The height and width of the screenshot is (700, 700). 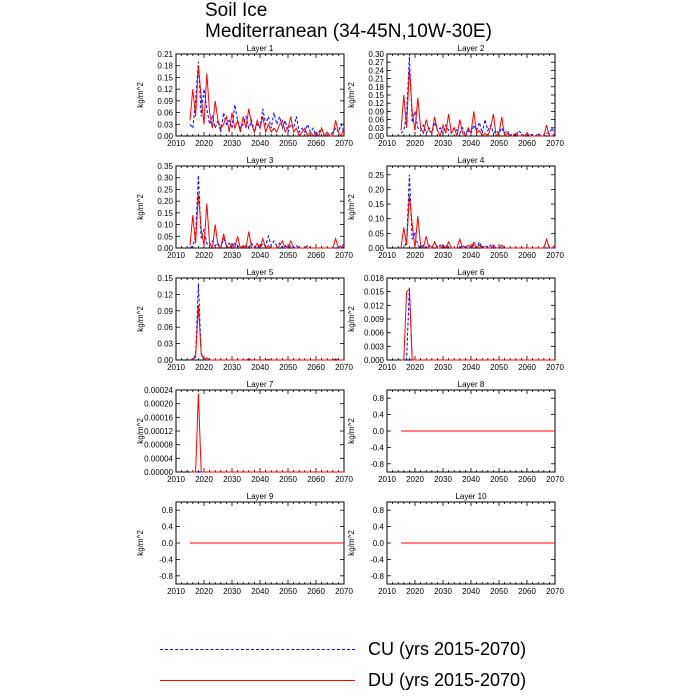 I want to click on y-tick-label: 0.24, so click(x=376, y=70).